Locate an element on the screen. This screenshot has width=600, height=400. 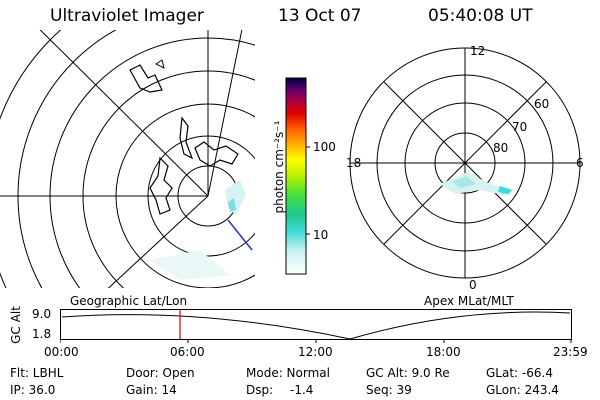
time-tick-0600: 06:00 is located at coordinates (187, 352).